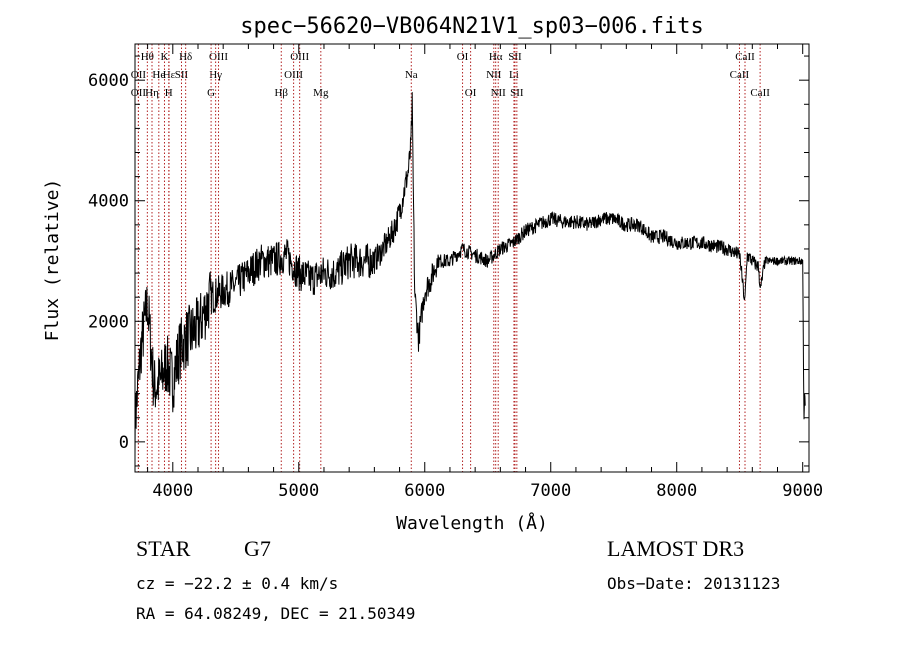 The image size is (900, 649). Describe the element at coordinates (139, 93) in the screenshot. I see `line-marker-label: OII` at that location.